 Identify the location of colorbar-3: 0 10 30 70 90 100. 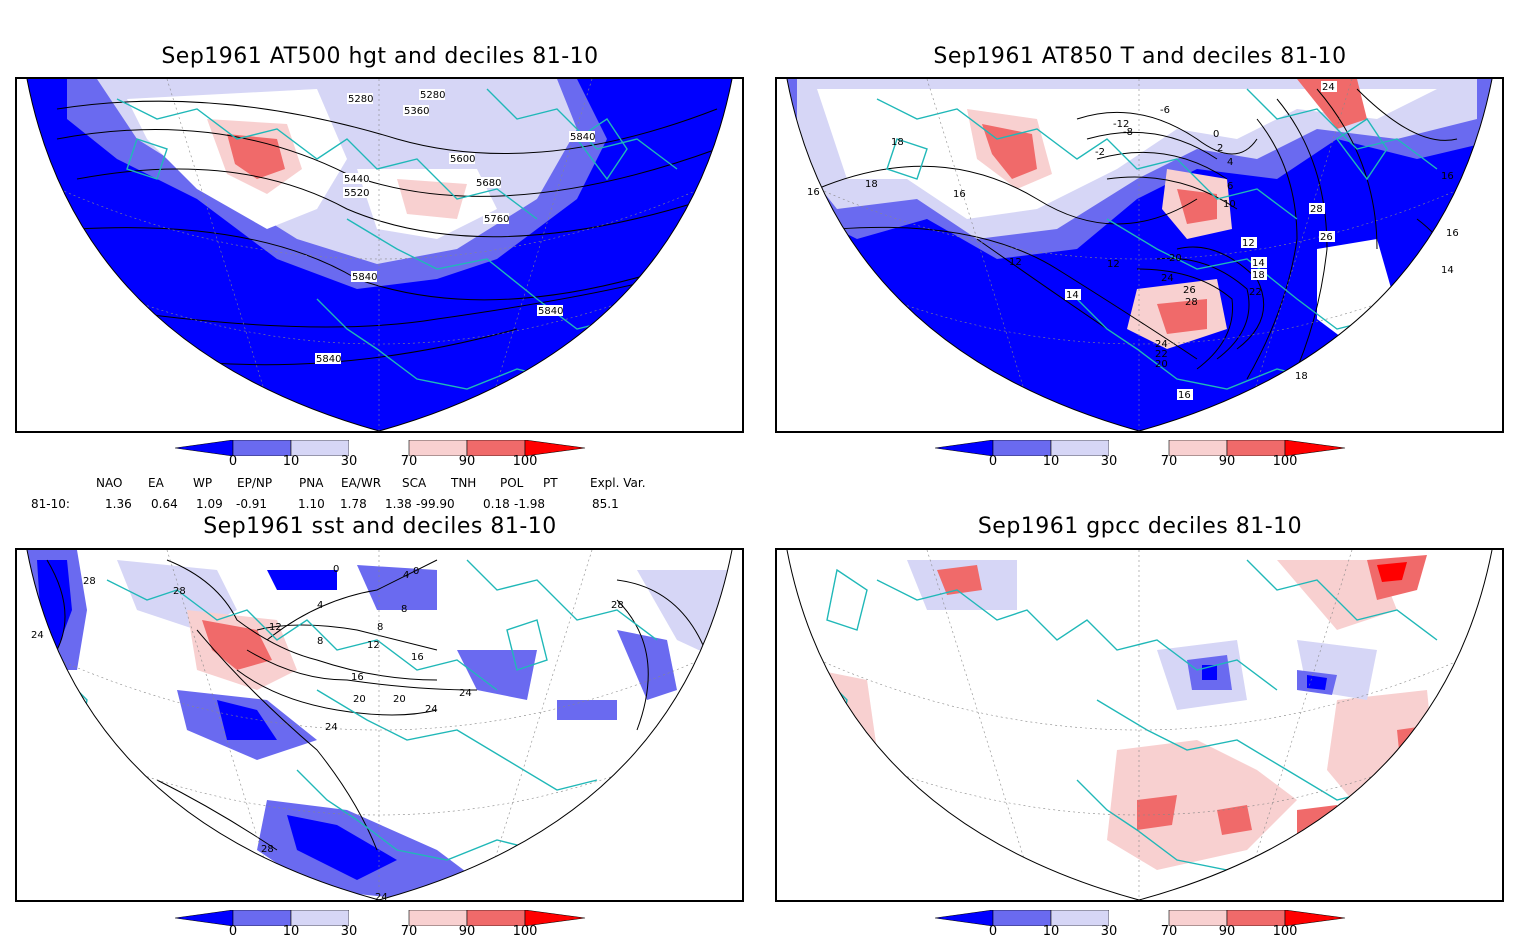
(380, 924).